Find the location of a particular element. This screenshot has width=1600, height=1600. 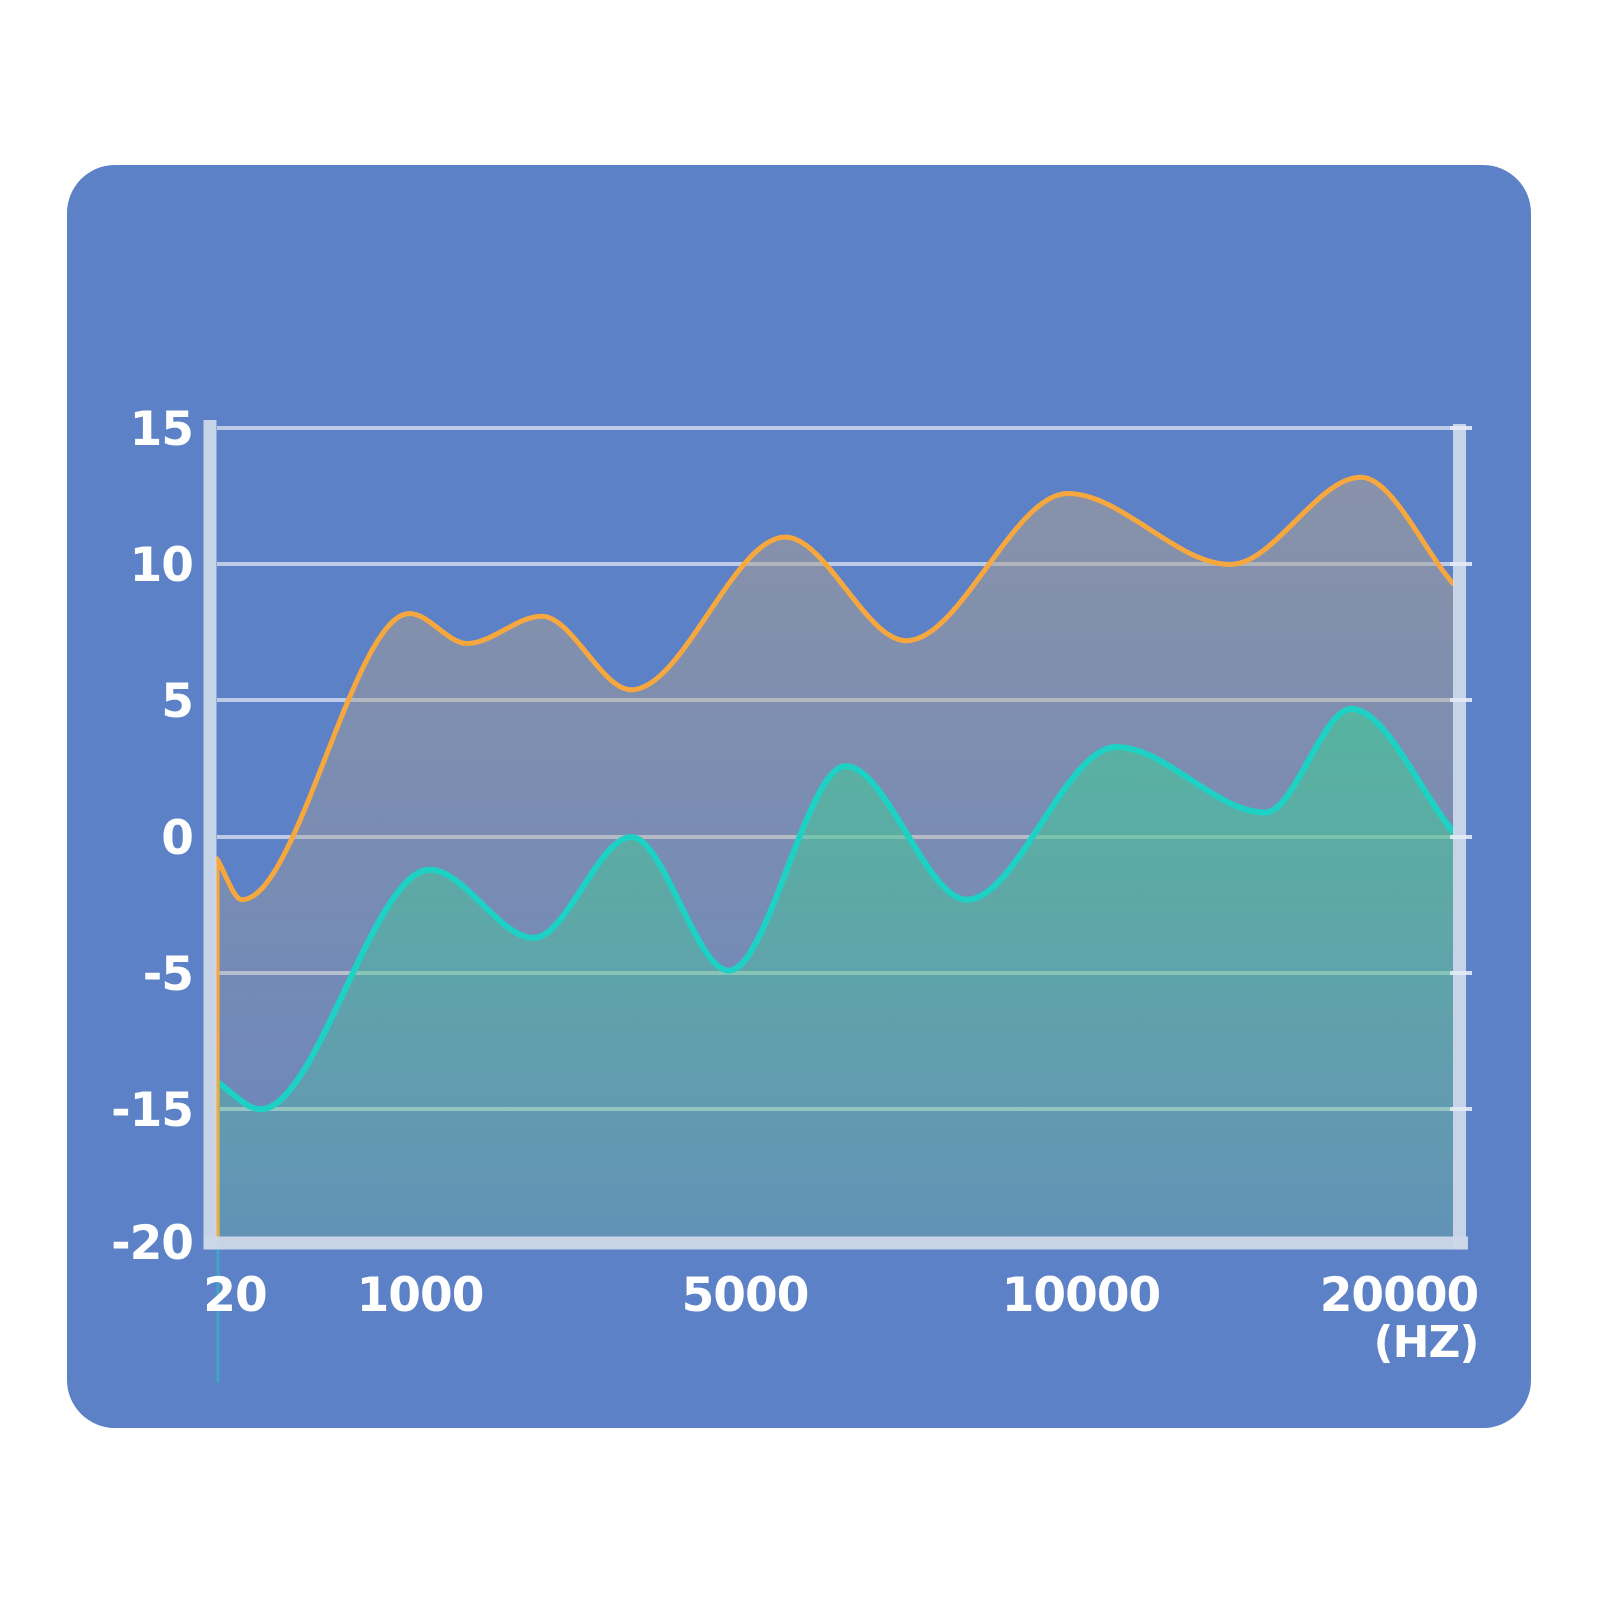

y-tick-label: 15 is located at coordinates (161, 429).